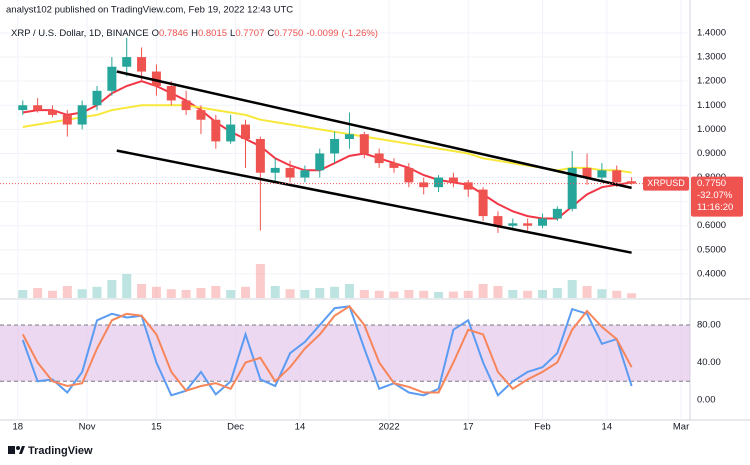 This screenshot has height=465, width=750. I want to click on ohlc-value: 0.7707, so click(249, 33).